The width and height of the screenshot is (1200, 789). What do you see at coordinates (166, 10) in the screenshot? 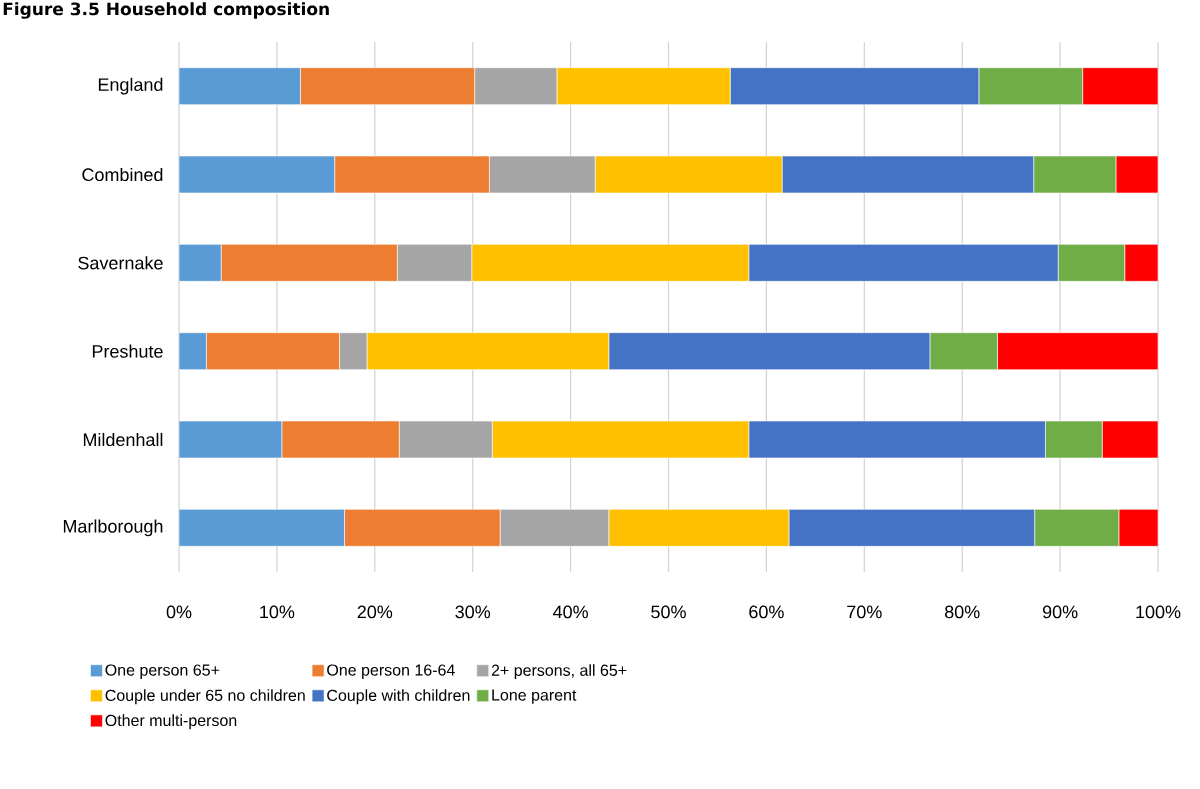
I see `chart-title: Figure 3.5 Household composition` at bounding box center [166, 10].